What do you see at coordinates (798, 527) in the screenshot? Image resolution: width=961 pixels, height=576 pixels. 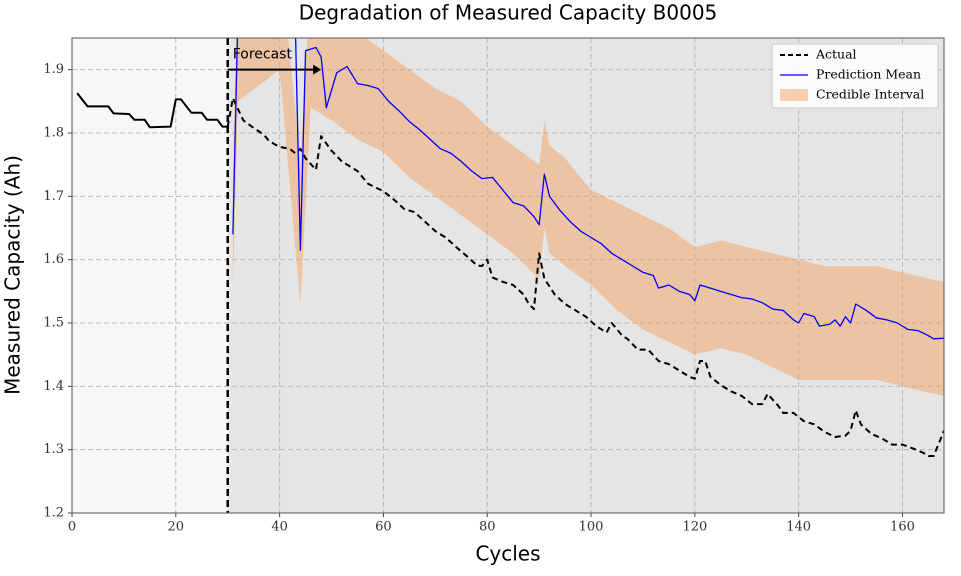 I see `x-tick-label: 140` at bounding box center [798, 527].